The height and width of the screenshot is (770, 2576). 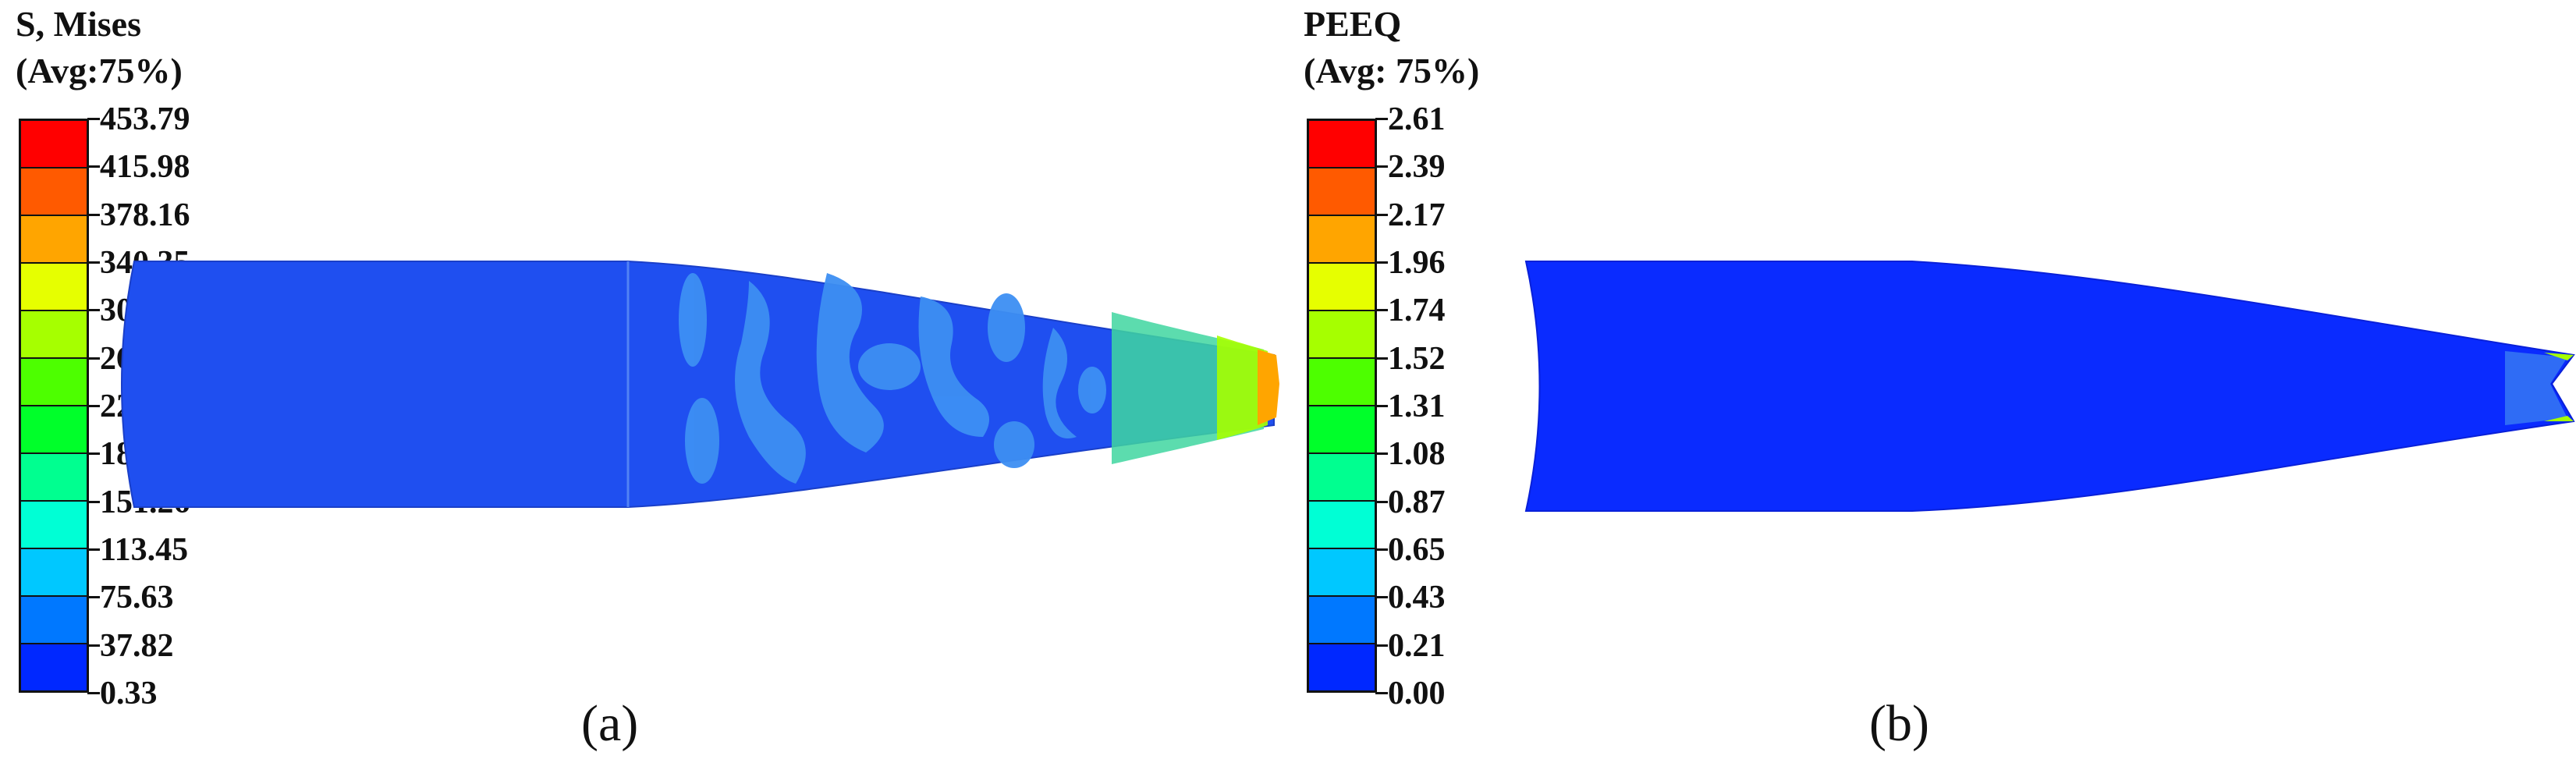 I want to click on legend-tick-label: 113.45, so click(x=144, y=550).